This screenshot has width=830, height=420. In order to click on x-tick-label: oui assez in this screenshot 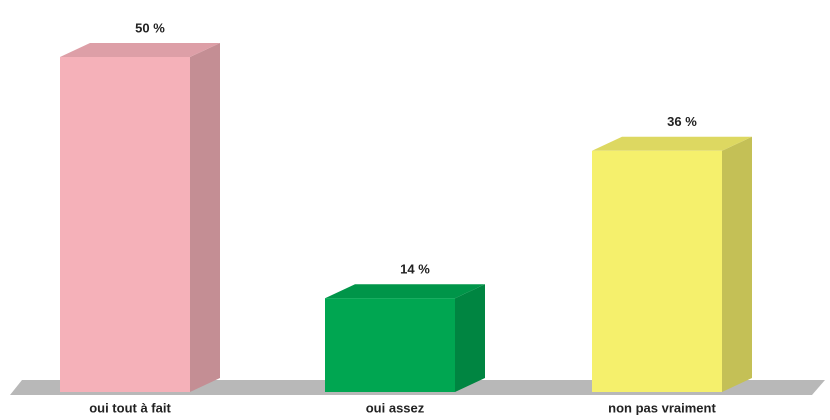, I will do `click(395, 407)`.